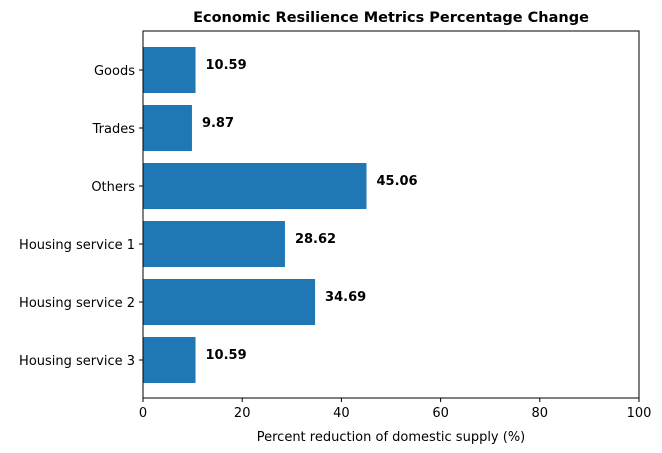  Describe the element at coordinates (345, 297) in the screenshot. I see `data-label-4: 34.69` at that location.